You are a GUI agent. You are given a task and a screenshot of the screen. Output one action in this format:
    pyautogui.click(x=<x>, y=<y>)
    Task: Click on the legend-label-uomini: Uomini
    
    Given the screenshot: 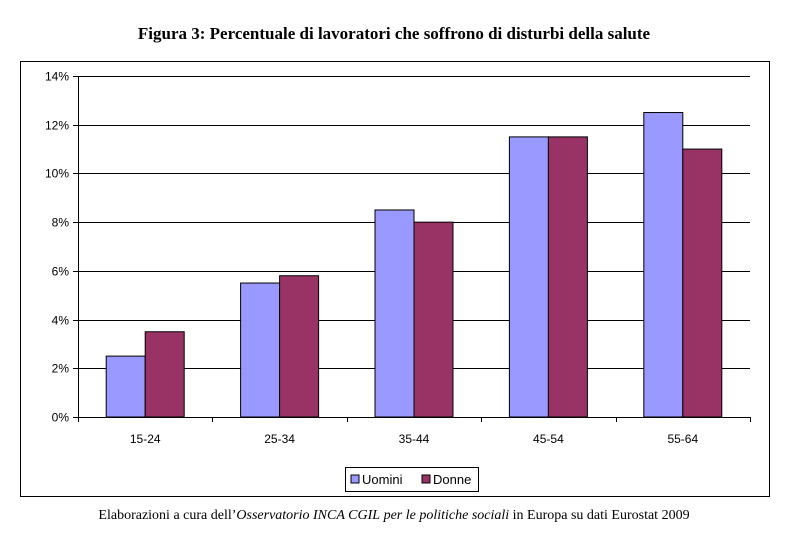 What is the action you would take?
    pyautogui.click(x=382, y=479)
    